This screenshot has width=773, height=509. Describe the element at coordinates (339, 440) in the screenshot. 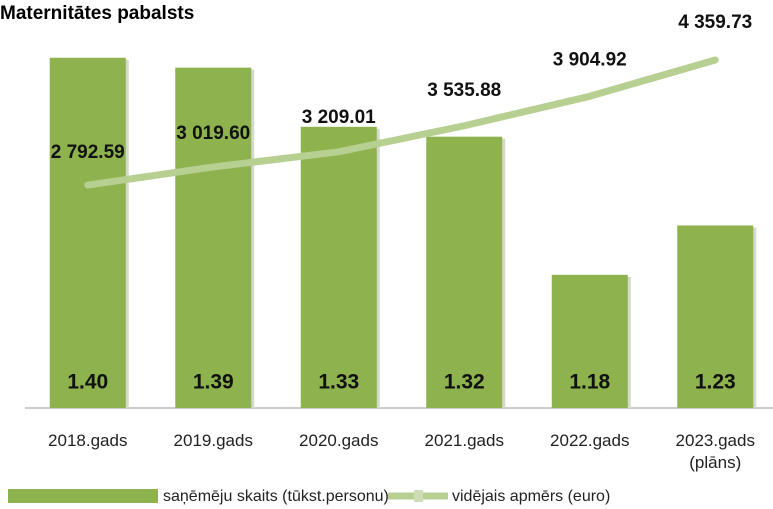

I see `x-tick-label: 2020.gads` at that location.